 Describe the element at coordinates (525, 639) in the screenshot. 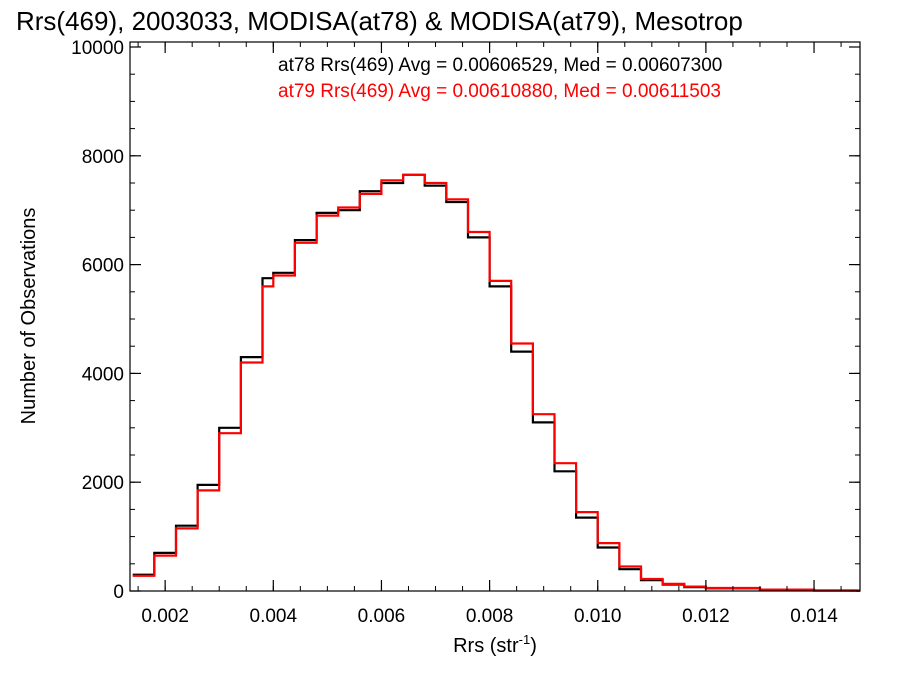

I see `x-axis-label-superscript: -1` at that location.